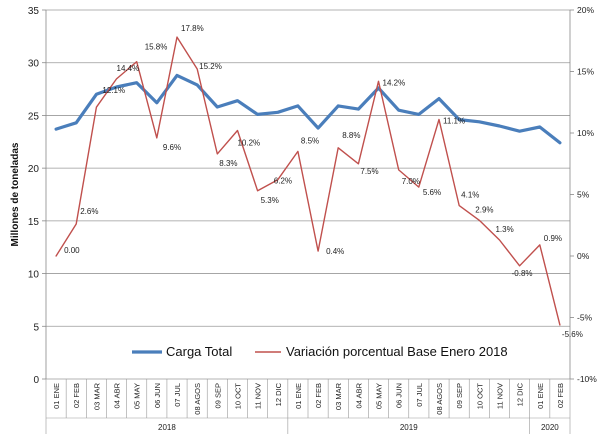 The width and height of the screenshot is (598, 434). I want to click on data-label: 0.4%, so click(335, 251).